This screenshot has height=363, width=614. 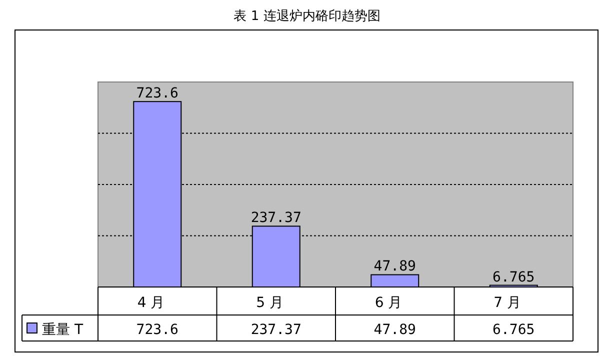 I want to click on annotation: 6.765, so click(x=513, y=277).